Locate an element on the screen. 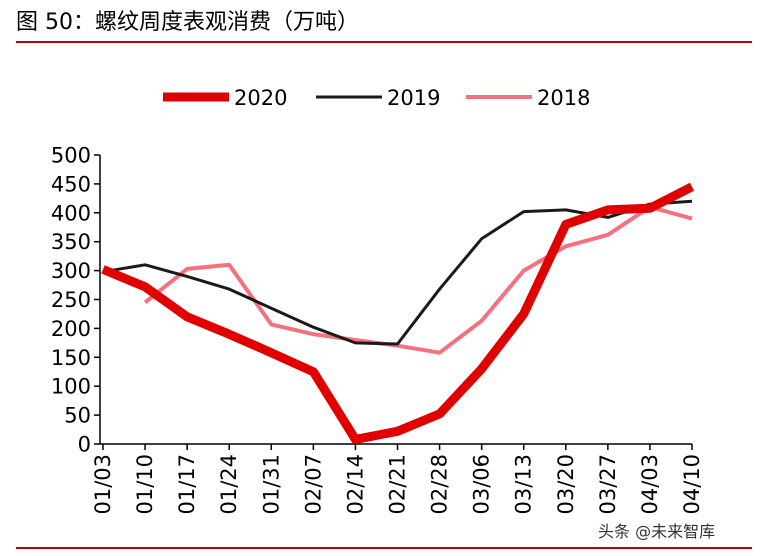 Image resolution: width=761 pixels, height=556 pixels. x-tick-label: 04/03 is located at coordinates (650, 484).